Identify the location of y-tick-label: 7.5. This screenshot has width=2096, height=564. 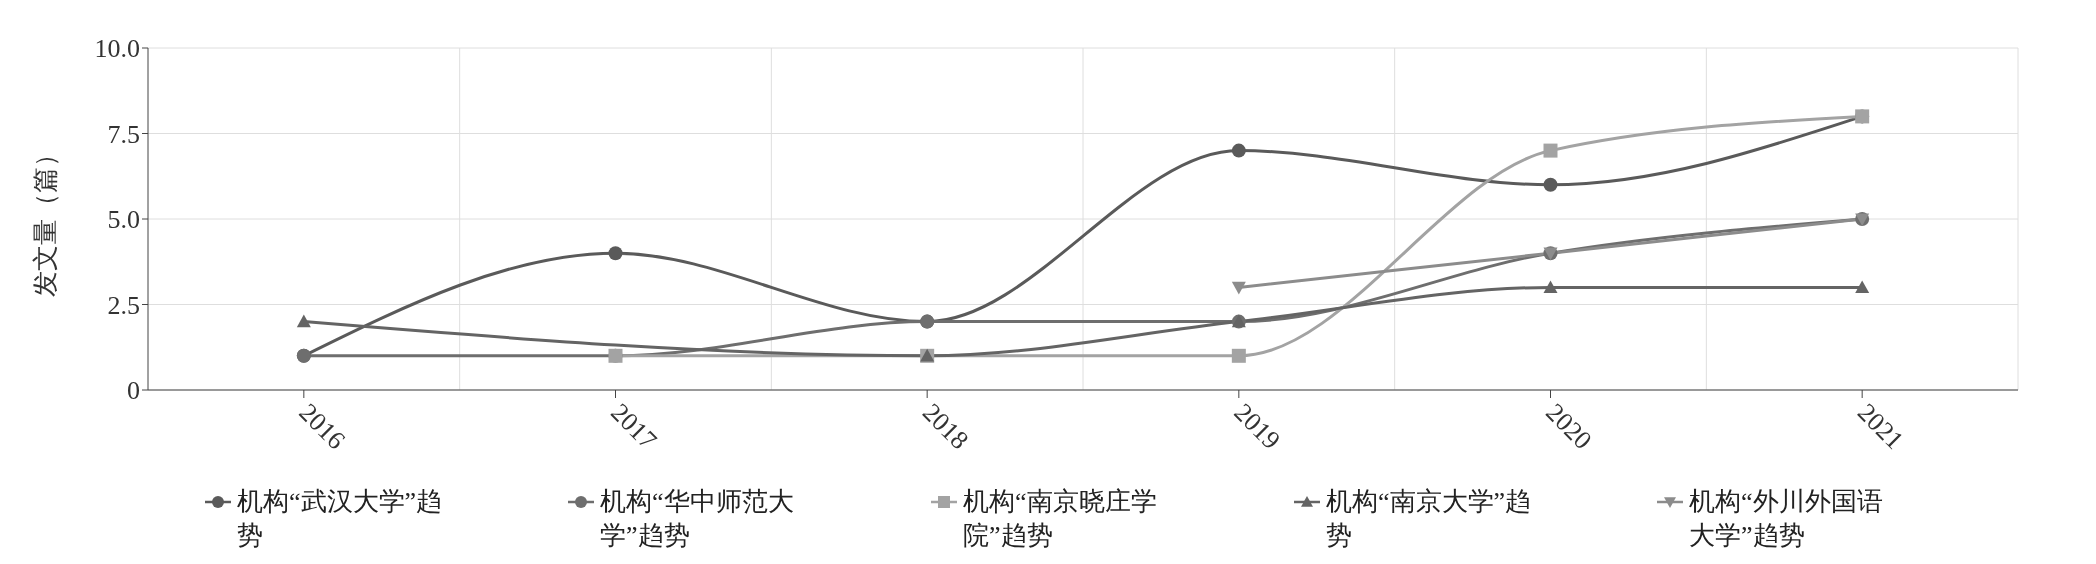
(123, 134).